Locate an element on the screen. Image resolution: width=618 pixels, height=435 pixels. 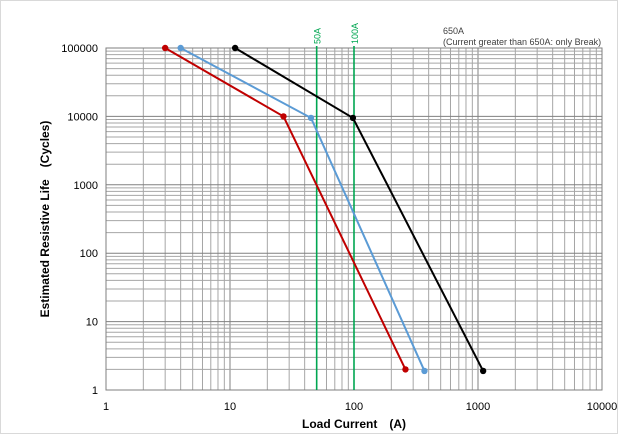
y-tick-labels: 1 10 100 1000 10000 100000 is located at coordinates (79, 220).